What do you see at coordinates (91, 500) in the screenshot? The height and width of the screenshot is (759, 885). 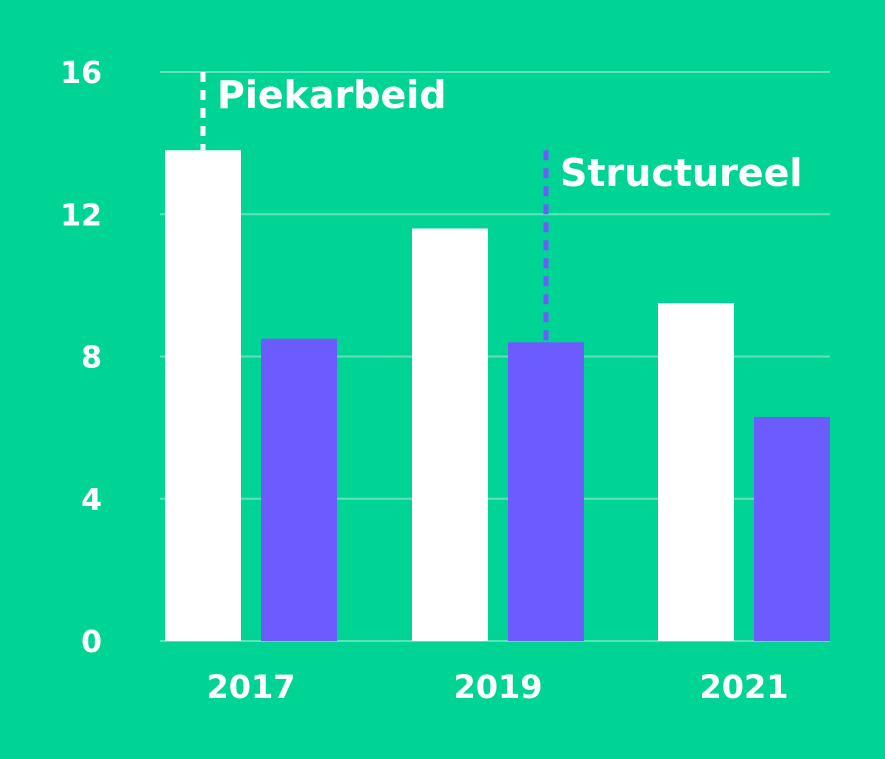 I see `y-tick-label-4: 4` at bounding box center [91, 500].